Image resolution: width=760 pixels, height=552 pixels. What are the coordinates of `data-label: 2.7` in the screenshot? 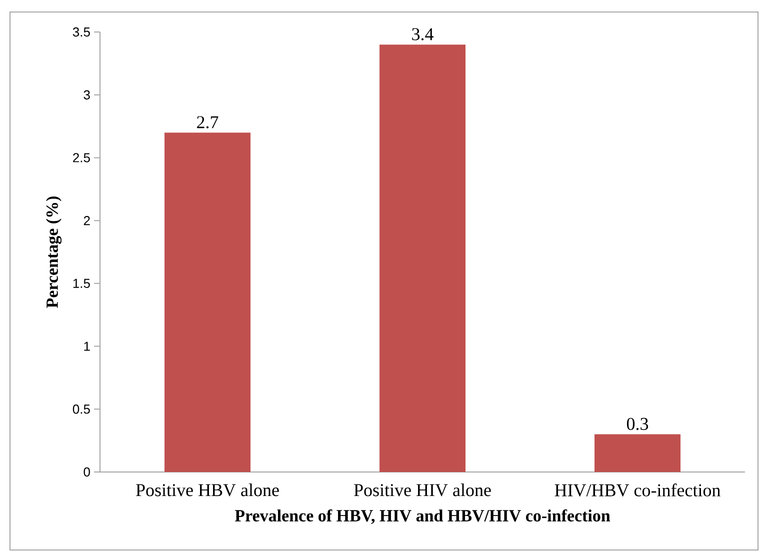 It's located at (207, 122).